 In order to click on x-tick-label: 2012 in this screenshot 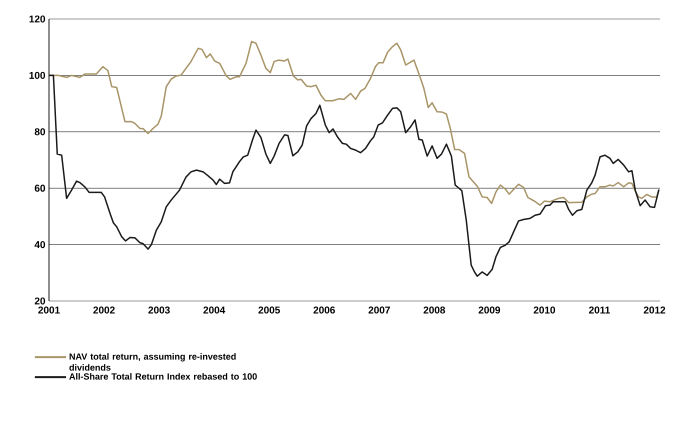, I will do `click(655, 310)`.